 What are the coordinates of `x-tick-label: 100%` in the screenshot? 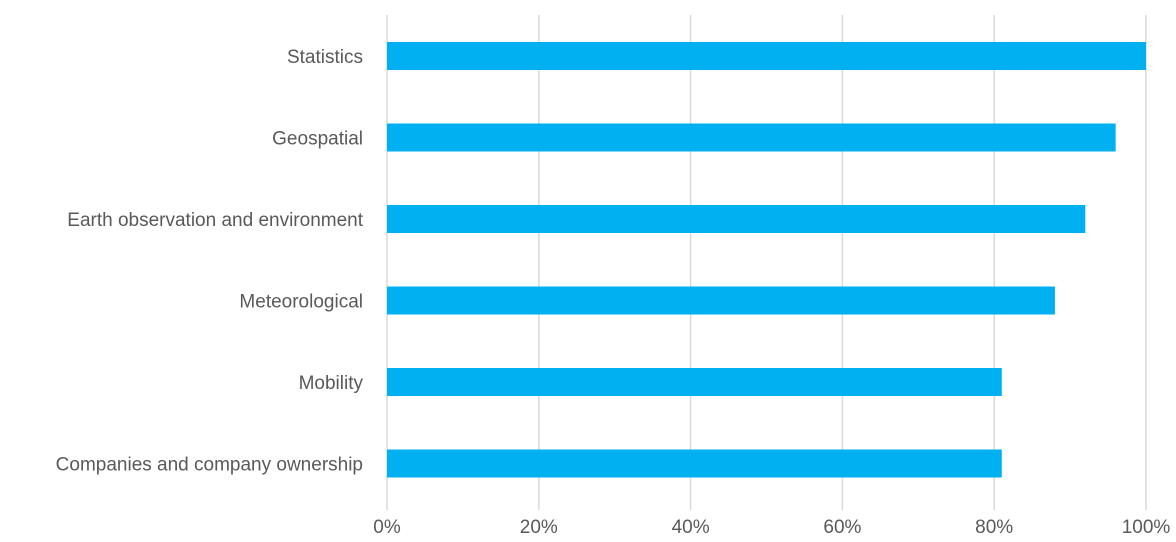 It's located at (1146, 527).